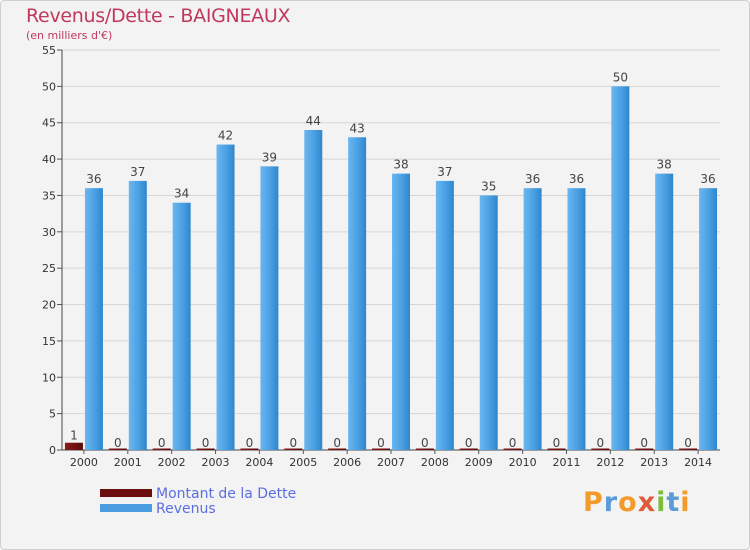  Describe the element at coordinates (205, 449) in the screenshot. I see `bar-dette-2003` at that location.